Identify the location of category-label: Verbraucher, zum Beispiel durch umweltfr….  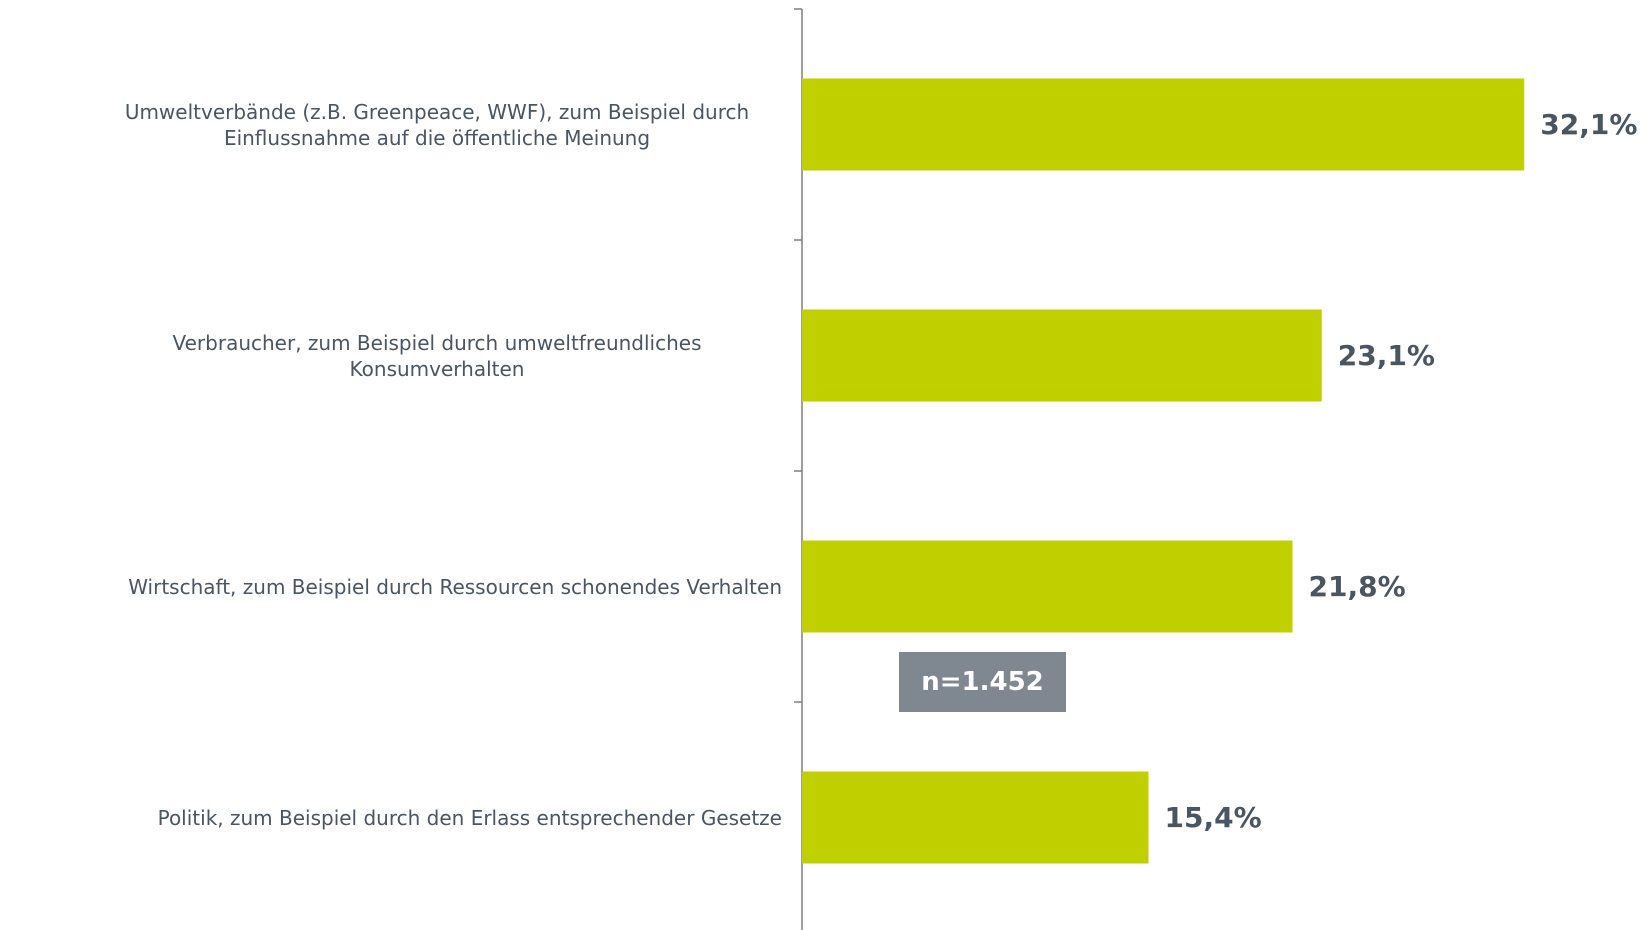
(391, 356).